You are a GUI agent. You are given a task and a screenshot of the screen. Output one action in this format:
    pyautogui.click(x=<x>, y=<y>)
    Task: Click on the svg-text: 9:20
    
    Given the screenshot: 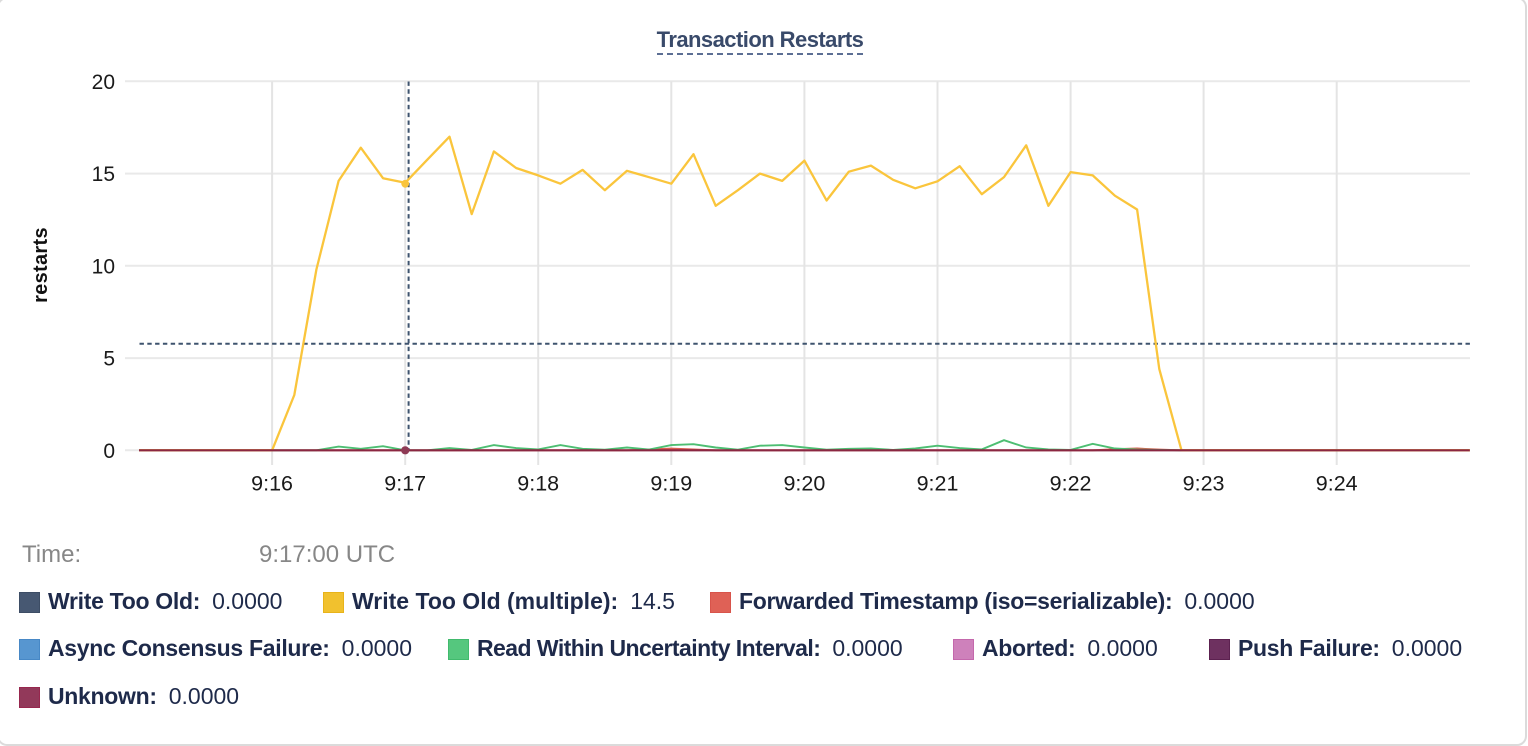 What is the action you would take?
    pyautogui.click(x=804, y=483)
    